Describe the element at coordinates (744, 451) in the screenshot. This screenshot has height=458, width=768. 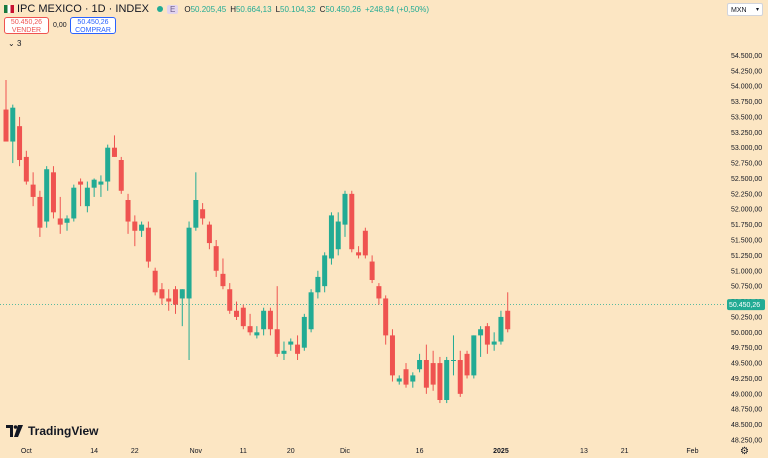
I see `gear-icon: ⚙` at that location.